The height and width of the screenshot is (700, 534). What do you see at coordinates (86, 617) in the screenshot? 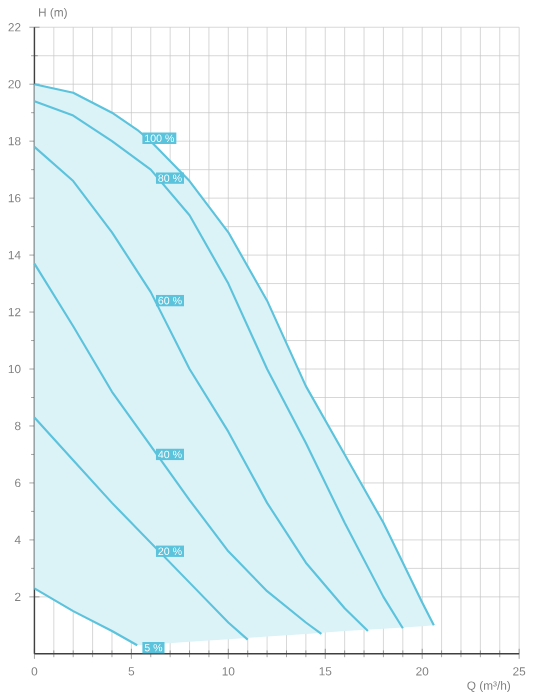
I see `line-series` at bounding box center [86, 617].